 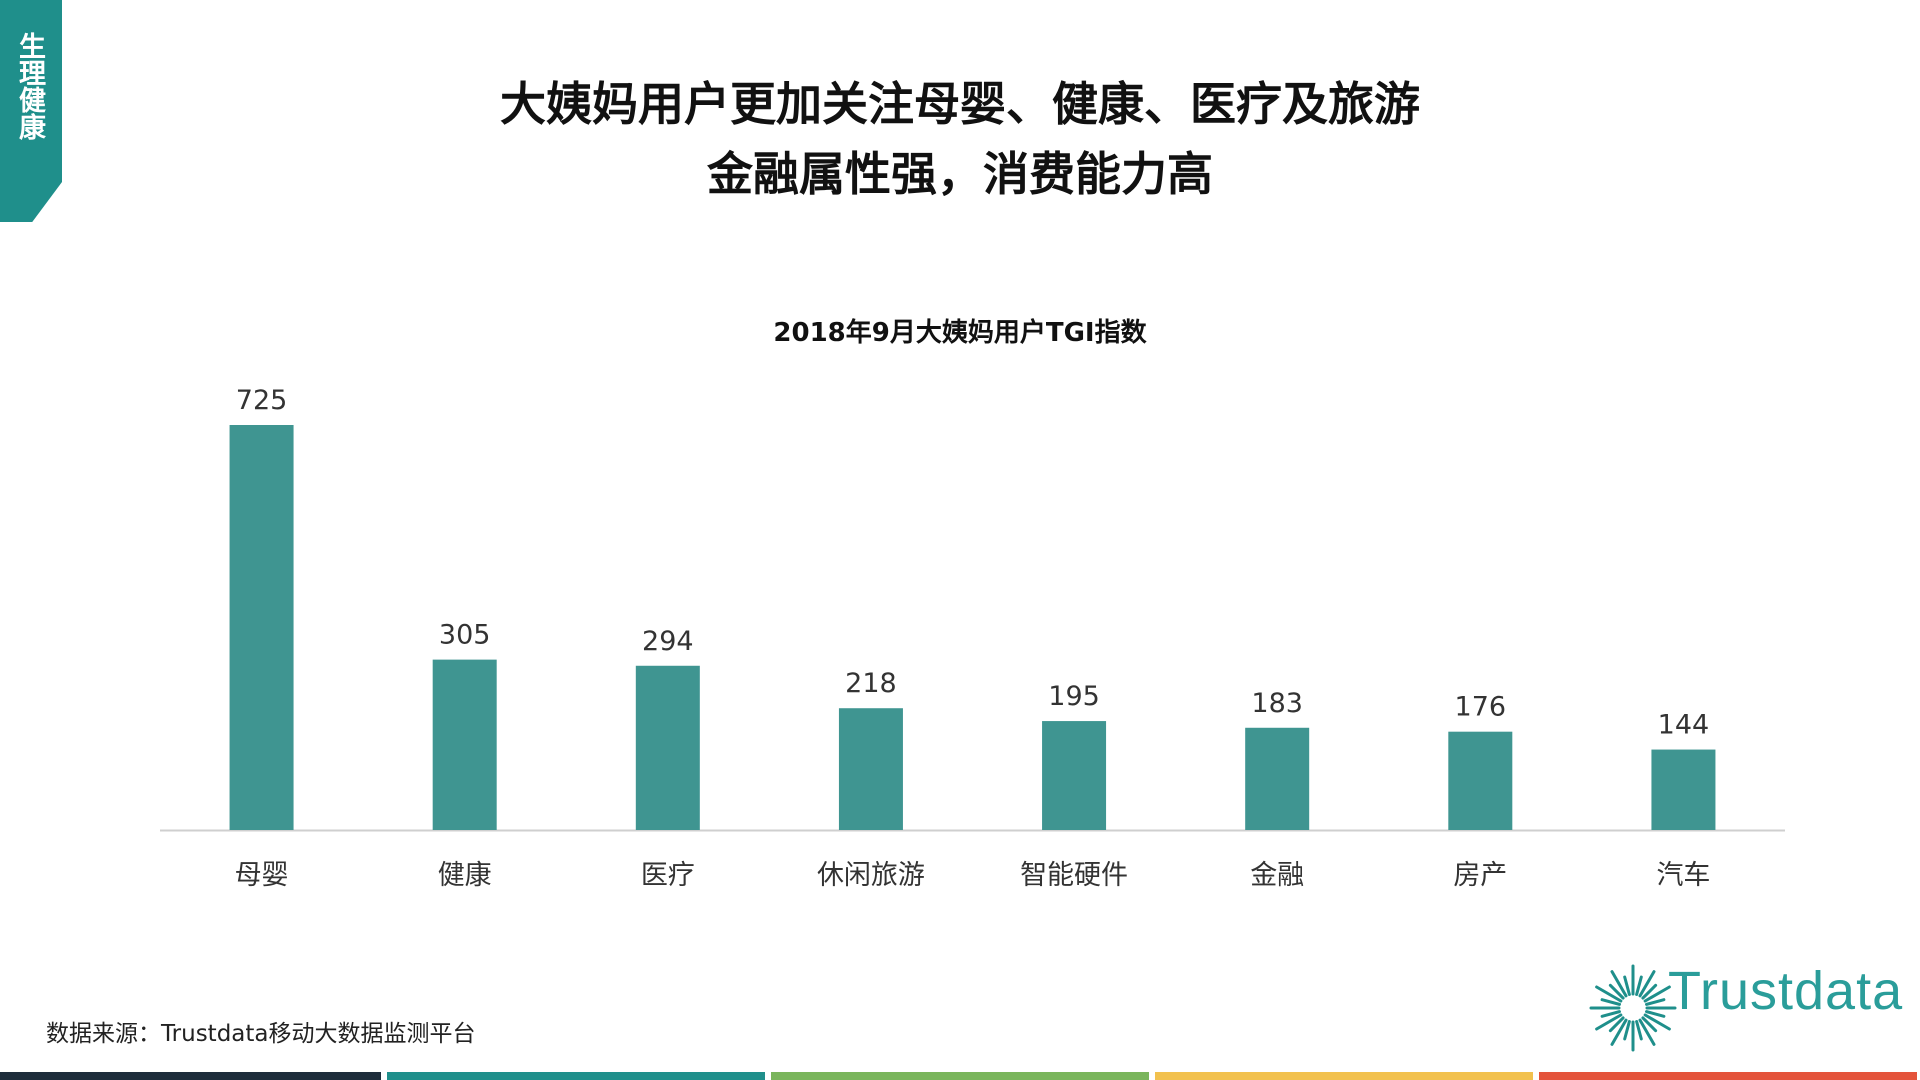 I want to click on category-label-0: 母婴, so click(x=262, y=875).